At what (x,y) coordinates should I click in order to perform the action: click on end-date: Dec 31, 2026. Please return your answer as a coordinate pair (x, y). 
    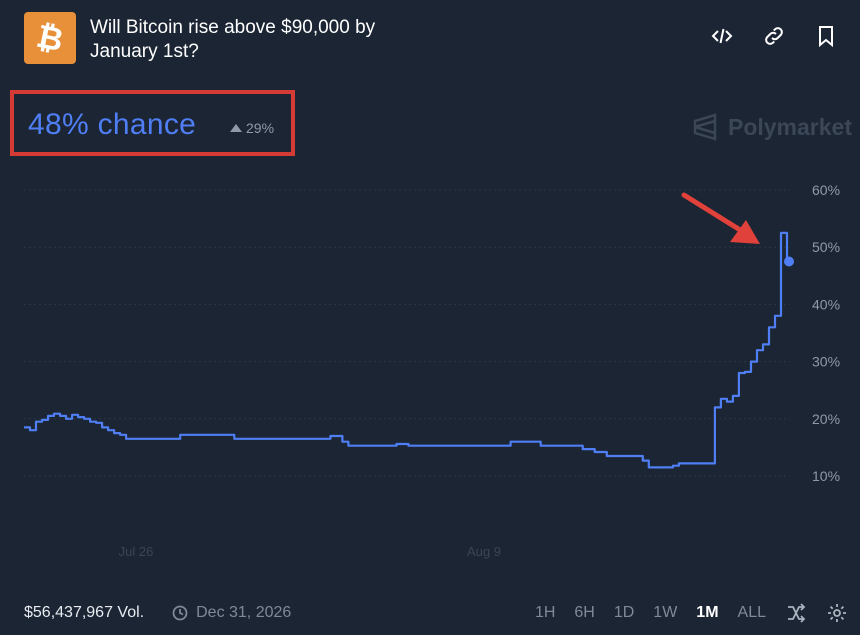
    Looking at the image, I should click on (231, 613).